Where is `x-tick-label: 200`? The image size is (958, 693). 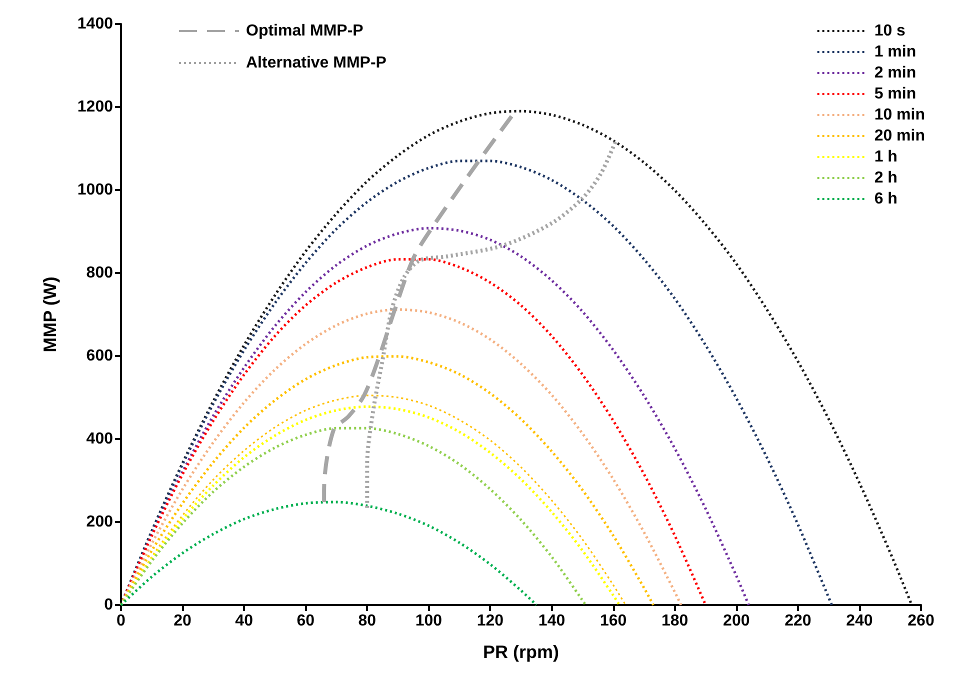
x-tick-label: 200 is located at coordinates (736, 621).